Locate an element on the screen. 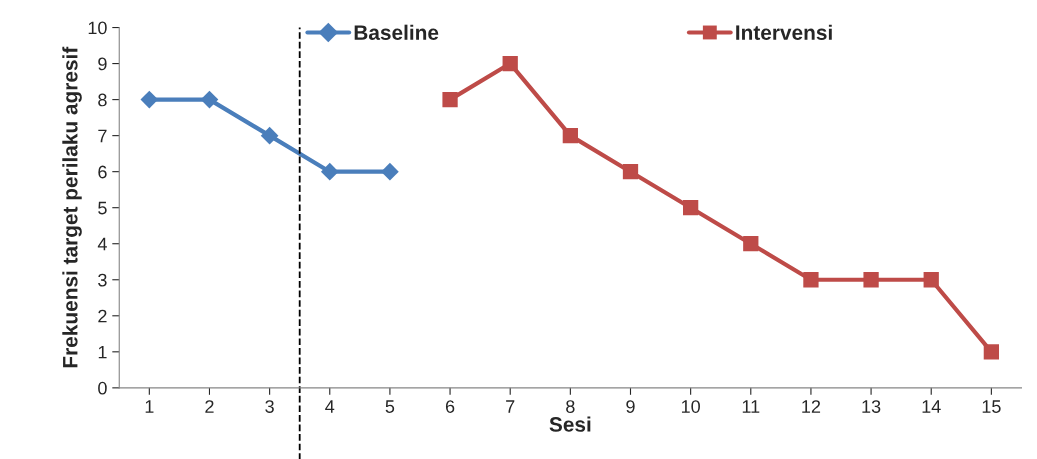  x-axis-title: Sesi is located at coordinates (570, 424).